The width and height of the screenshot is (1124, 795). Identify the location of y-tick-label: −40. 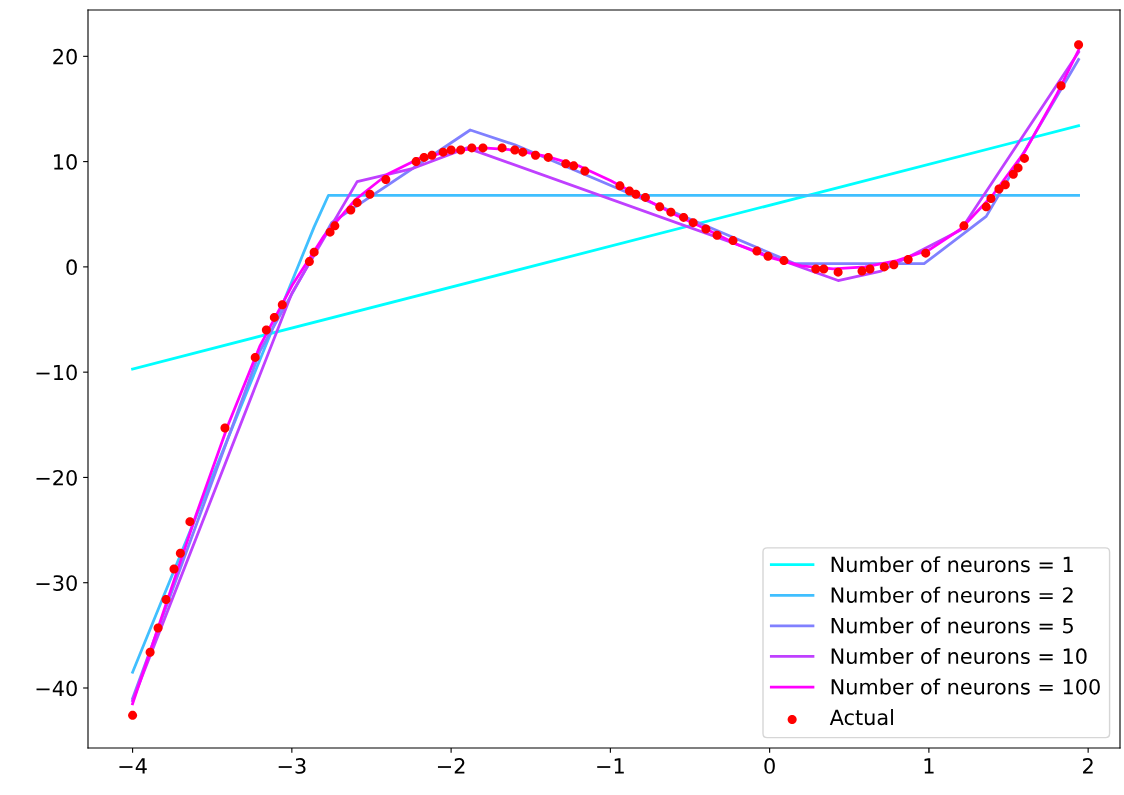
(56, 688).